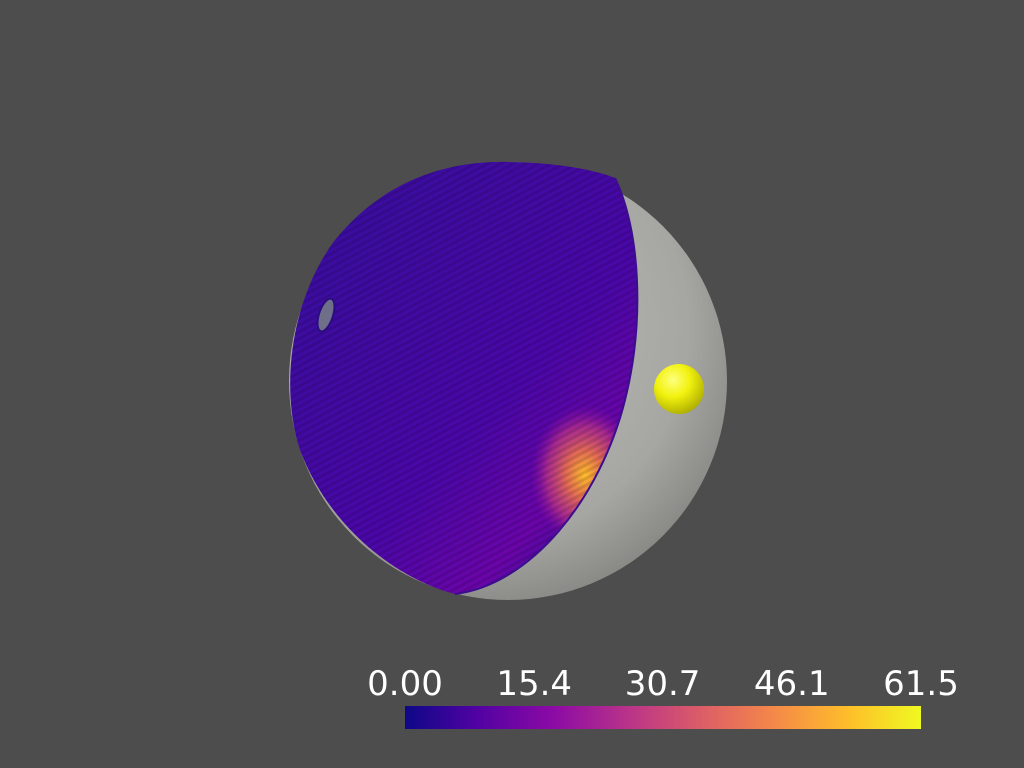 The image size is (1024, 768). What do you see at coordinates (791, 684) in the screenshot?
I see `scalar-bar-tick-label: 46.1` at bounding box center [791, 684].